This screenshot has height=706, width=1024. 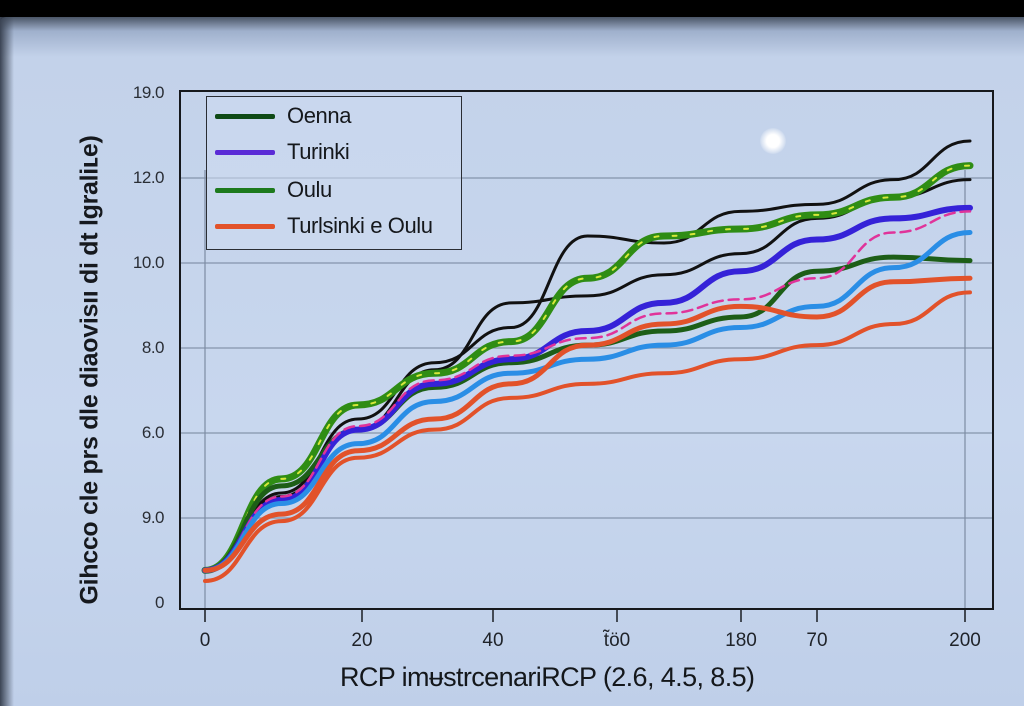 What do you see at coordinates (817, 640) in the screenshot?
I see `x-tick-label: 70` at bounding box center [817, 640].